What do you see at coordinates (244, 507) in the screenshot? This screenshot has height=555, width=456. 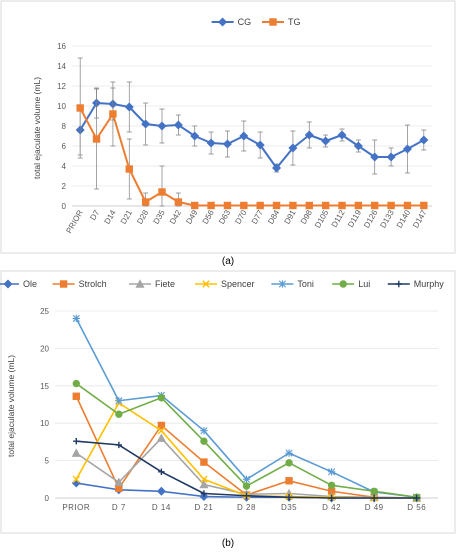 I see `chart-b-x-ticks: PRIOR D 7 D 14 D 21 D 28 D35 D 42 D 49 D 56` at bounding box center [244, 507].